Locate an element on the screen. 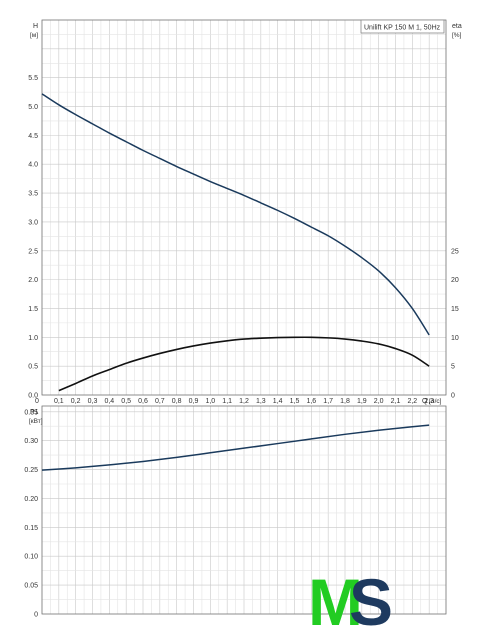 The image size is (483, 640). head-axis-unit: [м] is located at coordinates (34, 35).